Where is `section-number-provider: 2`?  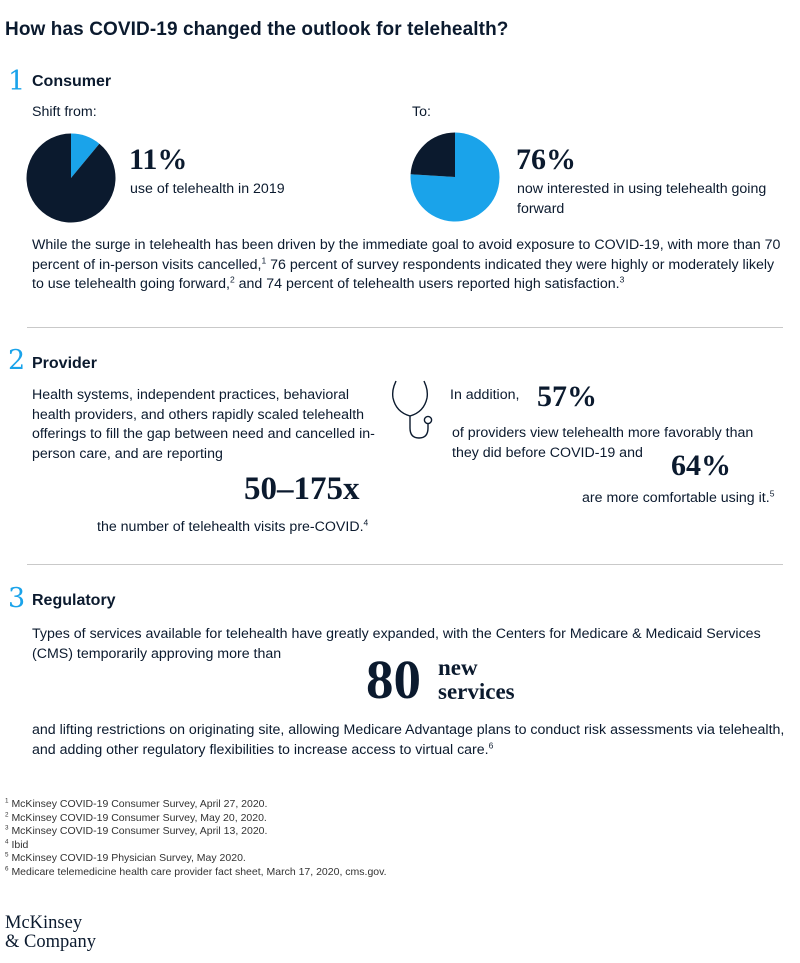 section-number-provider: 2 is located at coordinates (17, 360).